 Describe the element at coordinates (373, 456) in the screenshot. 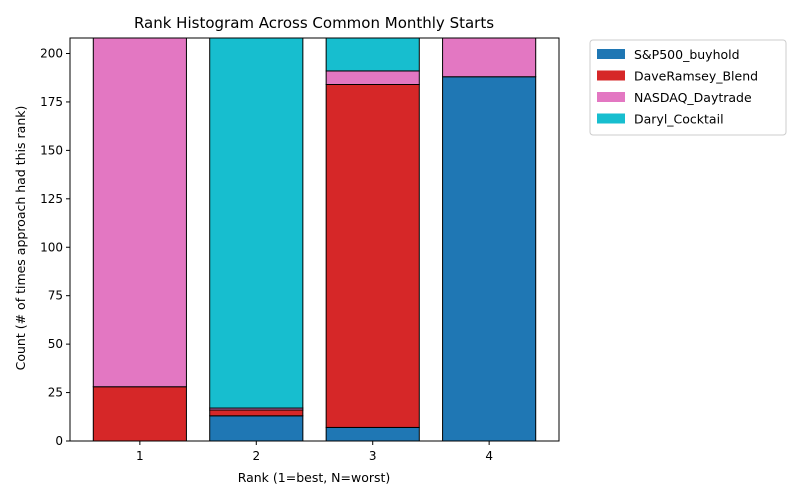

I see `x-tick-label: 3` at that location.